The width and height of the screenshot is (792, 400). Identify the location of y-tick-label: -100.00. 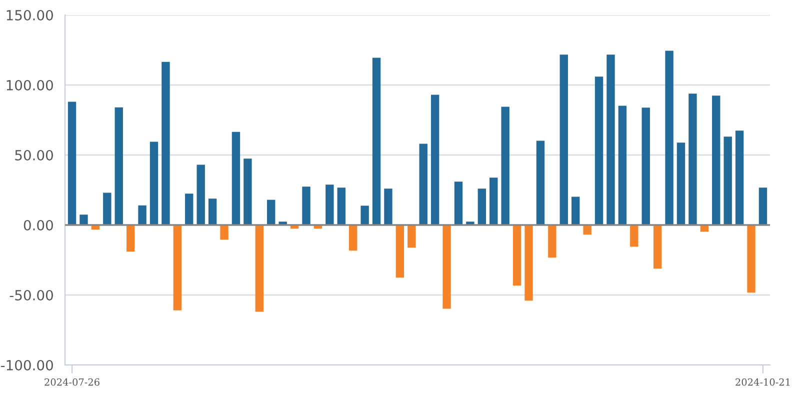
(26, 365).